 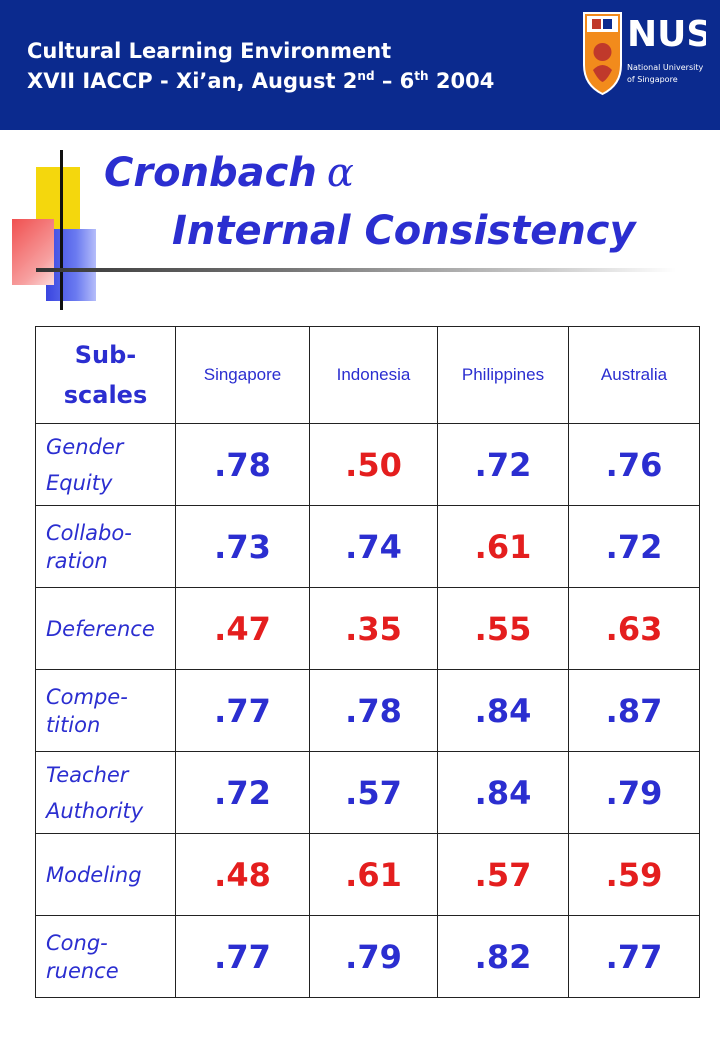 I want to click on banner-line-2-main: XVII IACCP - Xi’an, August 2, so click(x=192, y=81).